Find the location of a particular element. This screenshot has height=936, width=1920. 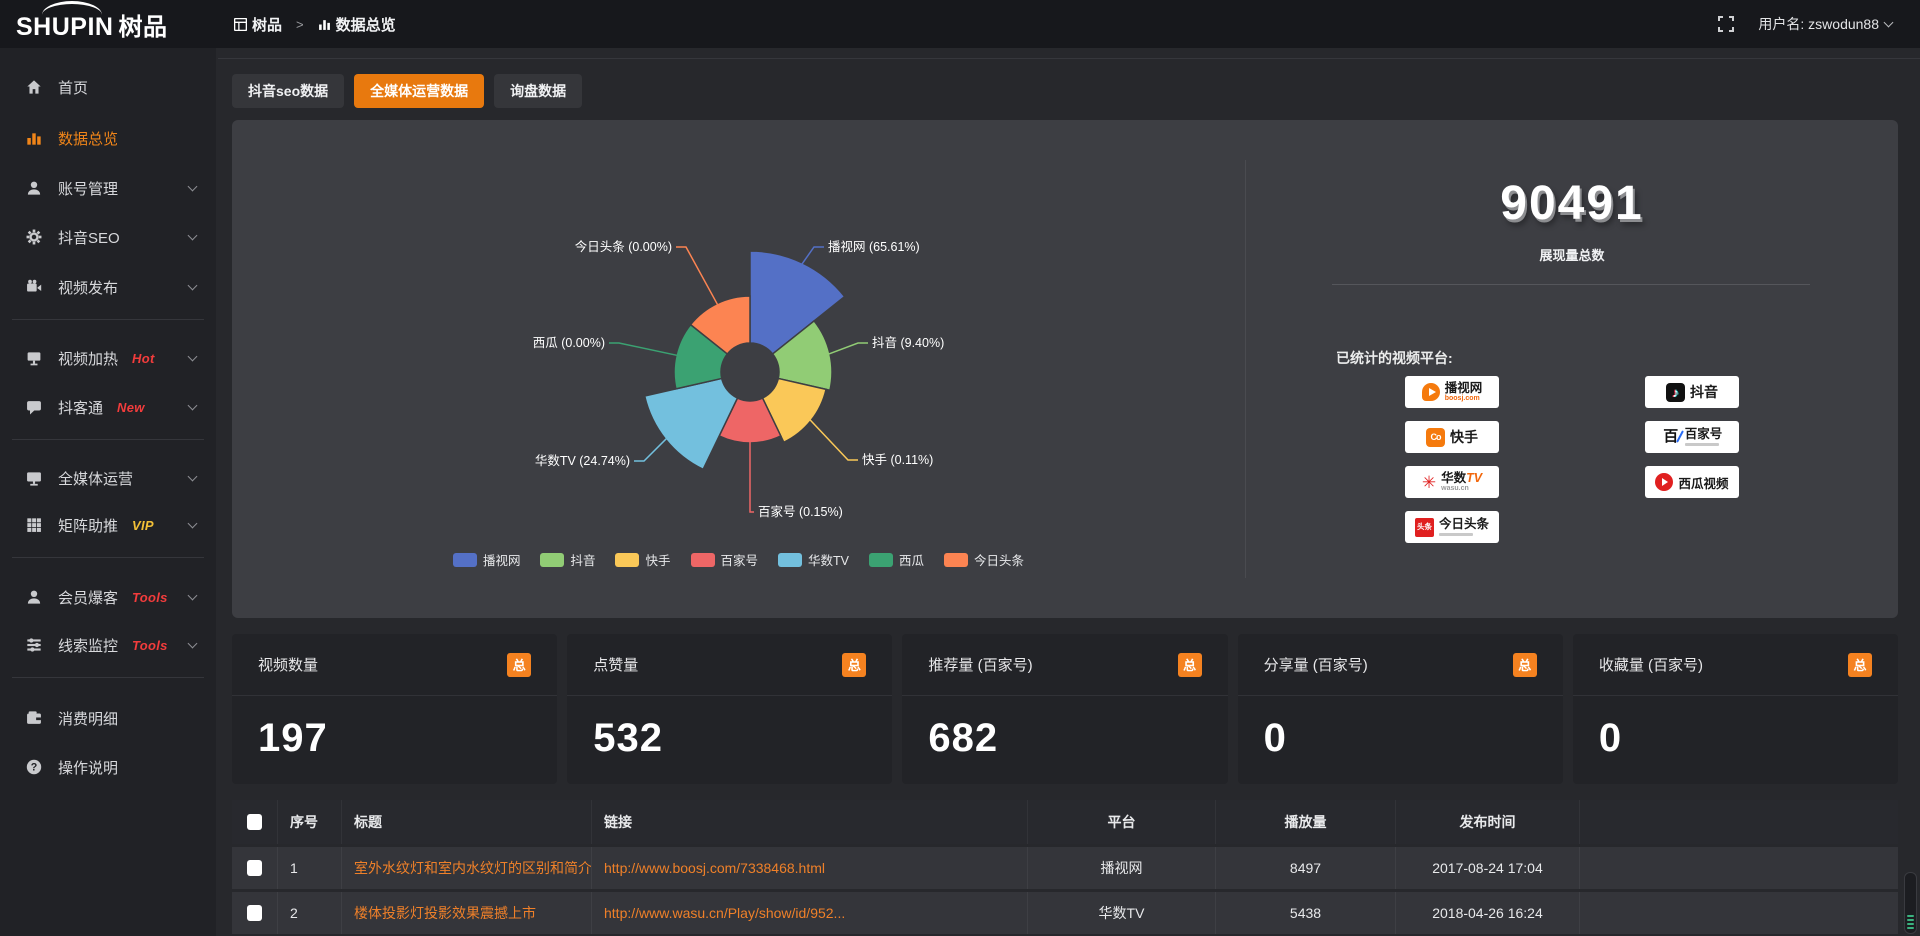

cell-time: 2018-04-26 16:24 is located at coordinates (1488, 913).